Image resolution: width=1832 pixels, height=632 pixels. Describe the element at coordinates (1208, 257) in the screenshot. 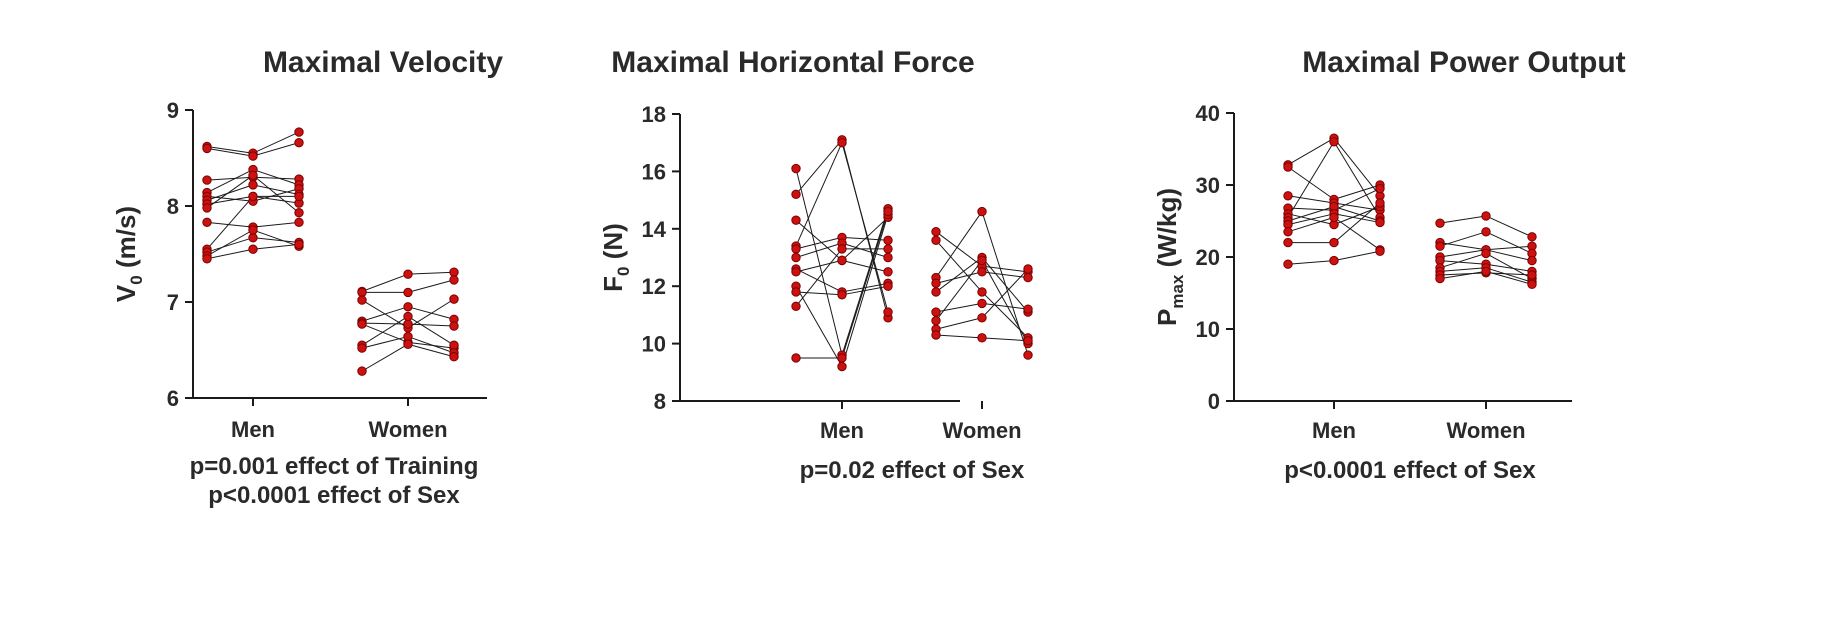

I see `y-tick-label: 20` at that location.